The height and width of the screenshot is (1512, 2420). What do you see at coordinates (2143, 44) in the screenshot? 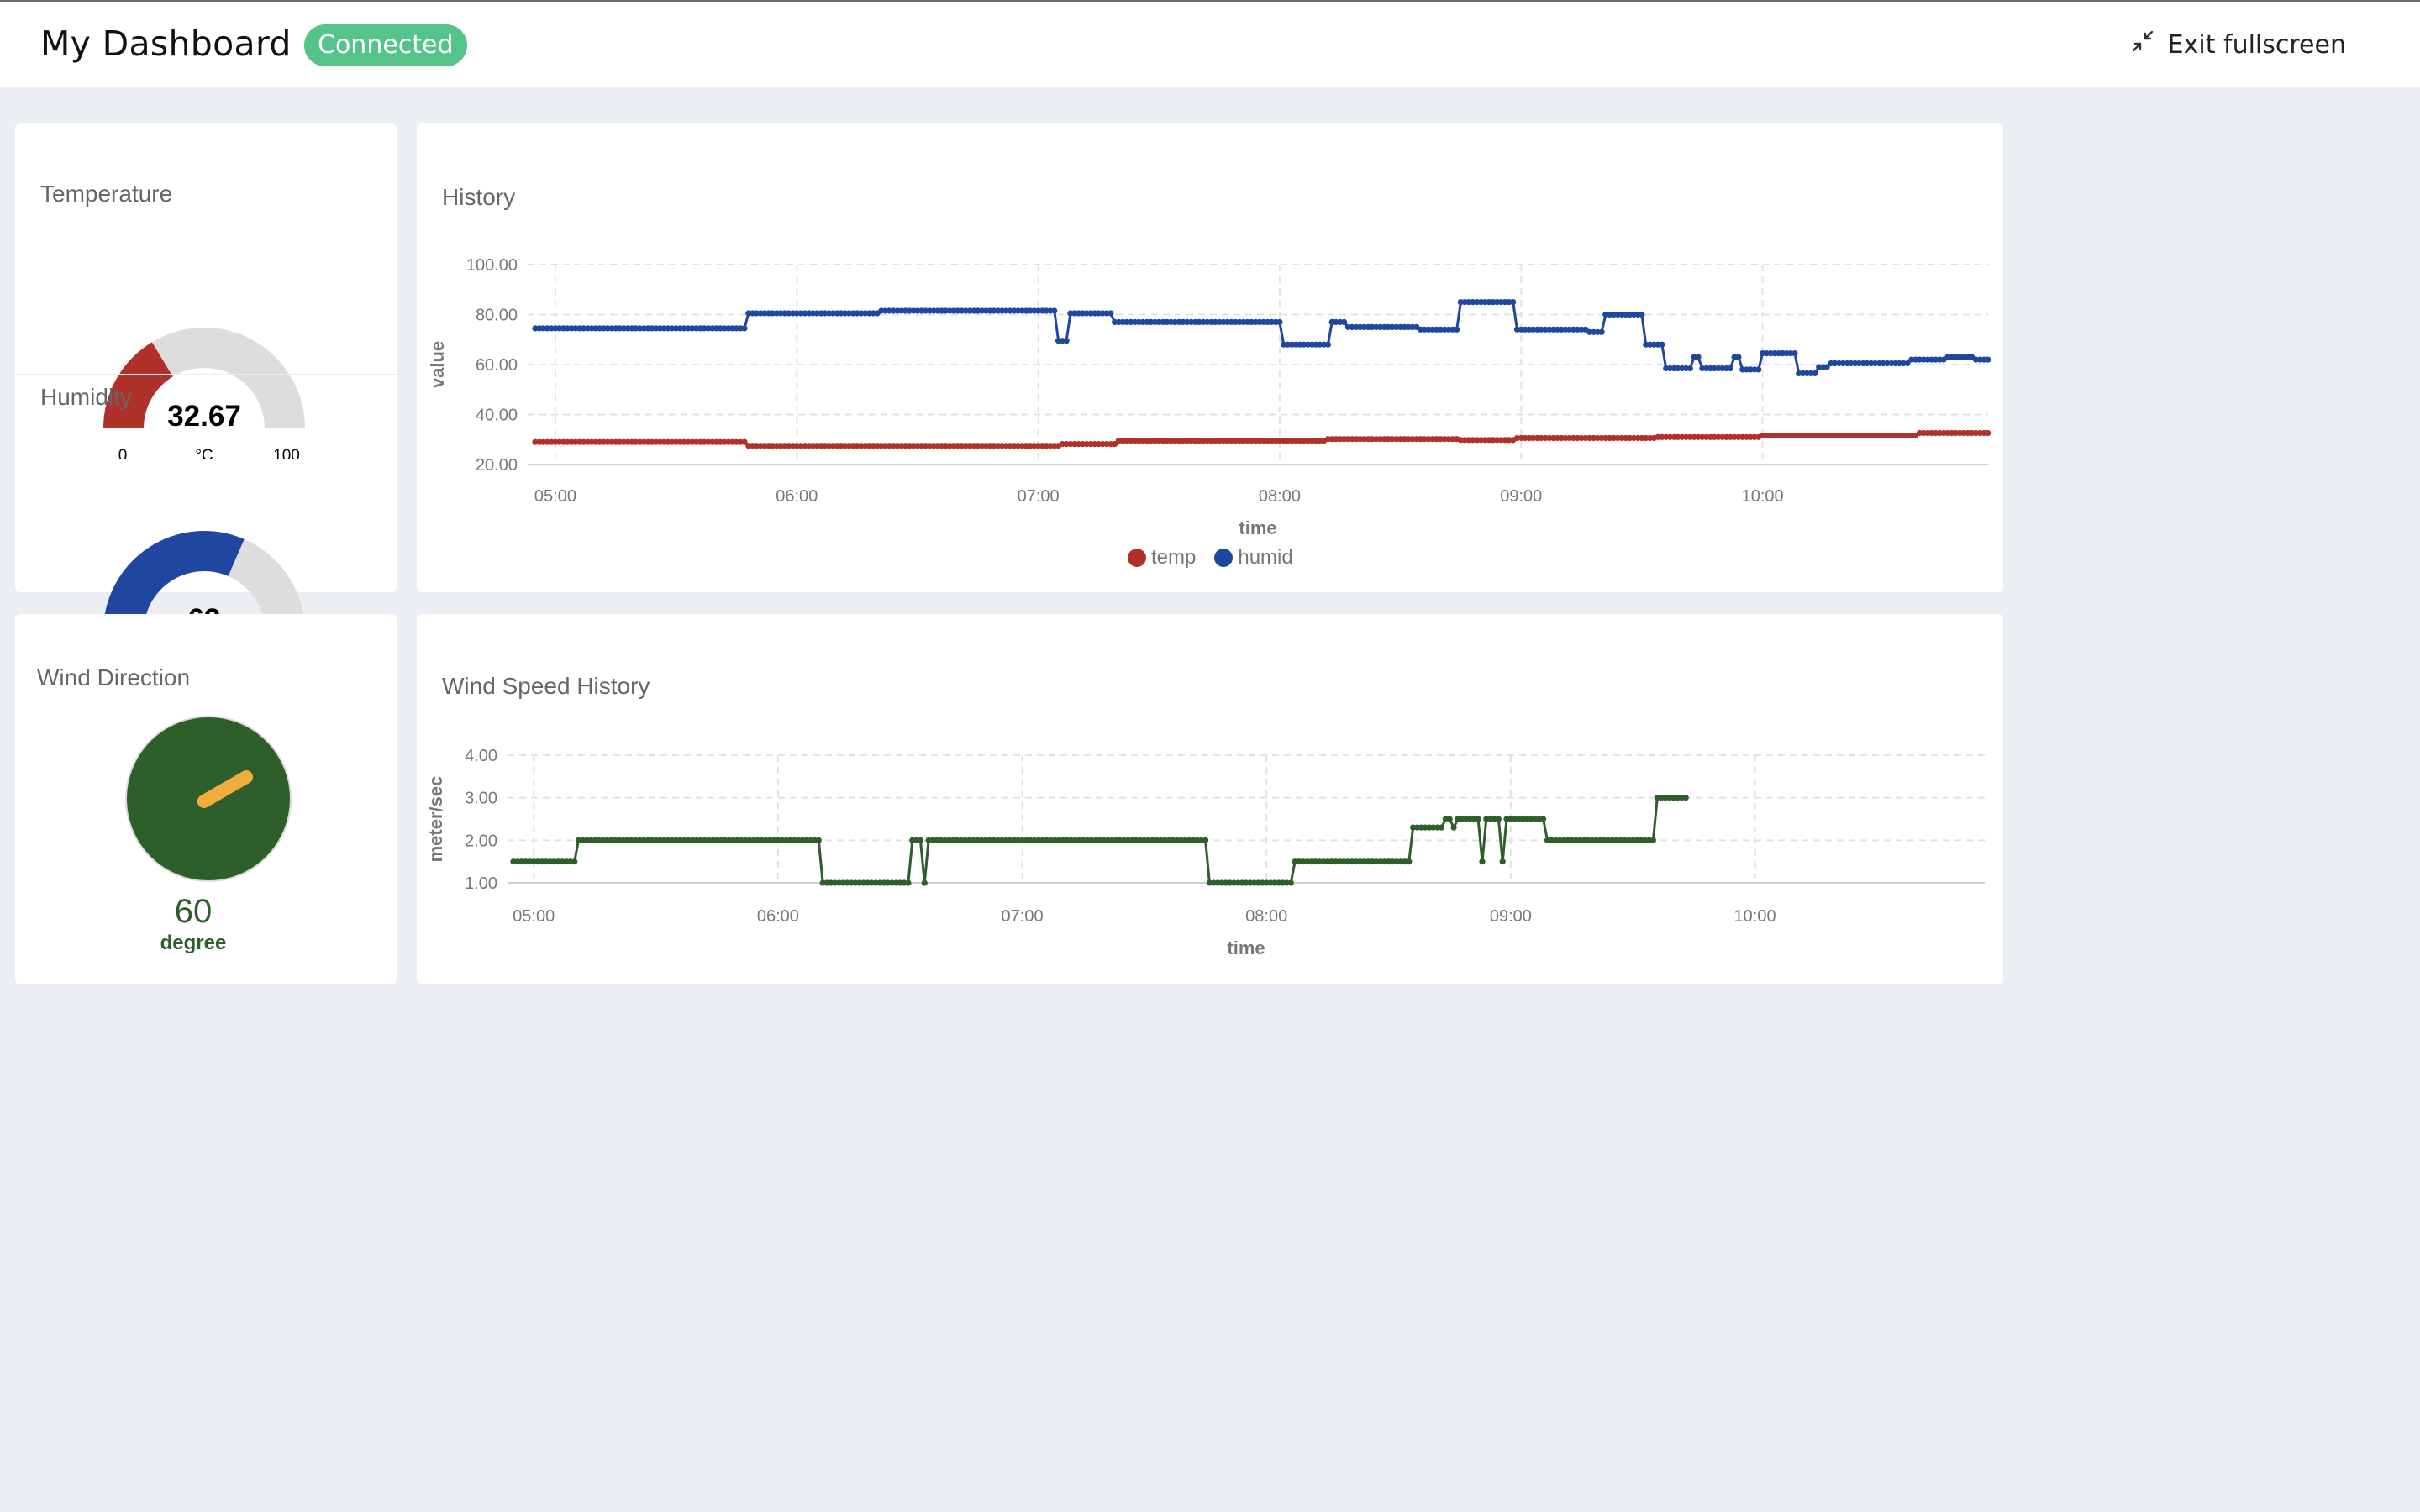
I see `exit-fullscreen-icon` at bounding box center [2143, 44].